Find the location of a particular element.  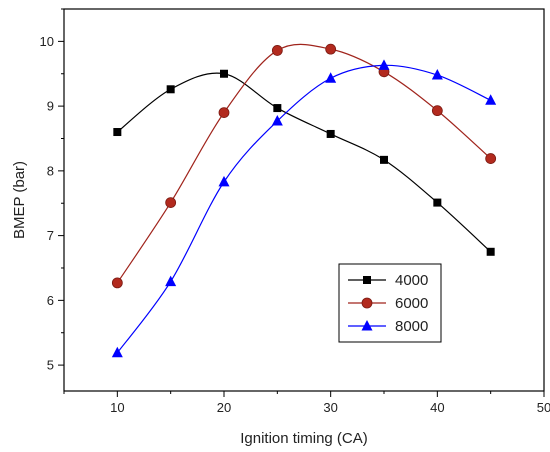

legend: 4000 6000 8000 is located at coordinates (390, 303).